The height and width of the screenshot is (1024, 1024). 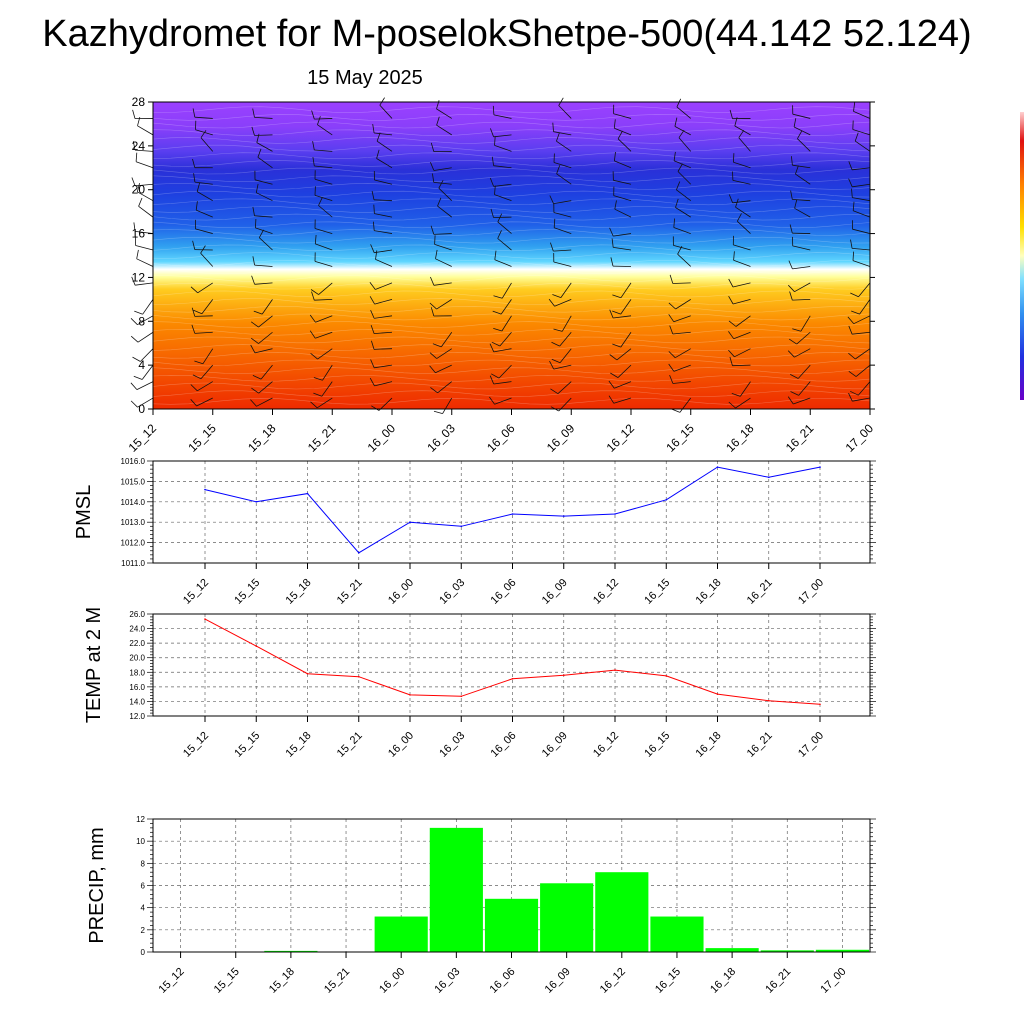 What do you see at coordinates (811, 592) in the screenshot?
I see `x-tick-label: 17_00` at bounding box center [811, 592].